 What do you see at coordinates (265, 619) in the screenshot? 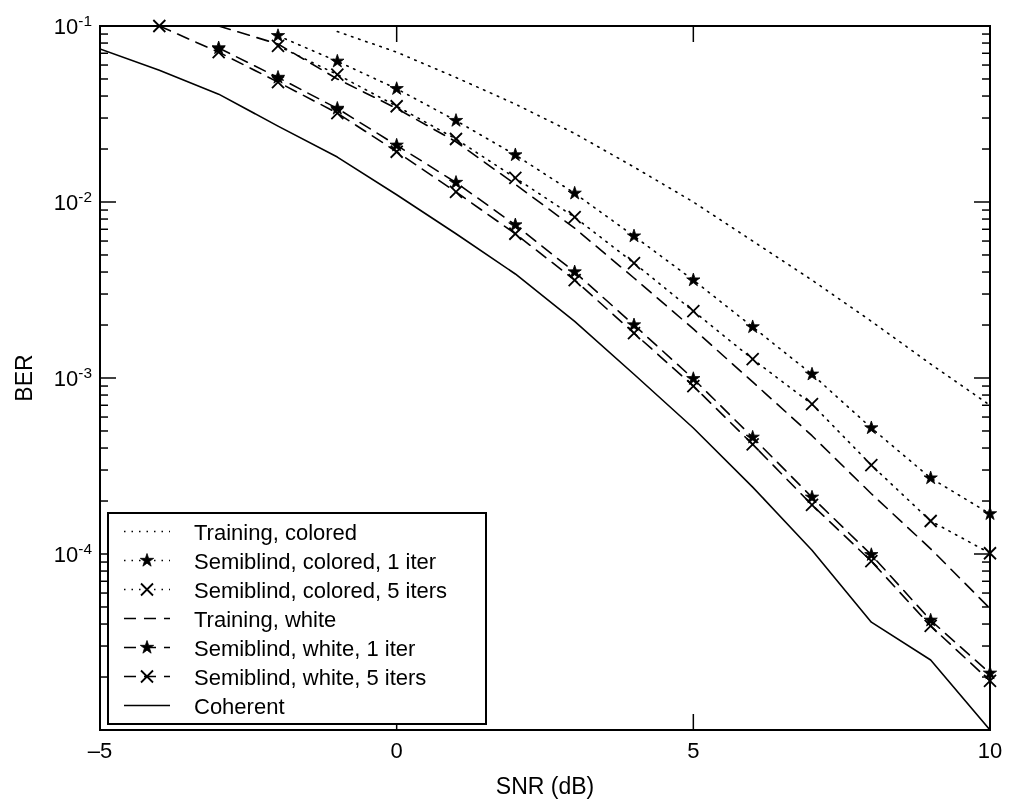
I see `legend-label: Training, white` at bounding box center [265, 619].